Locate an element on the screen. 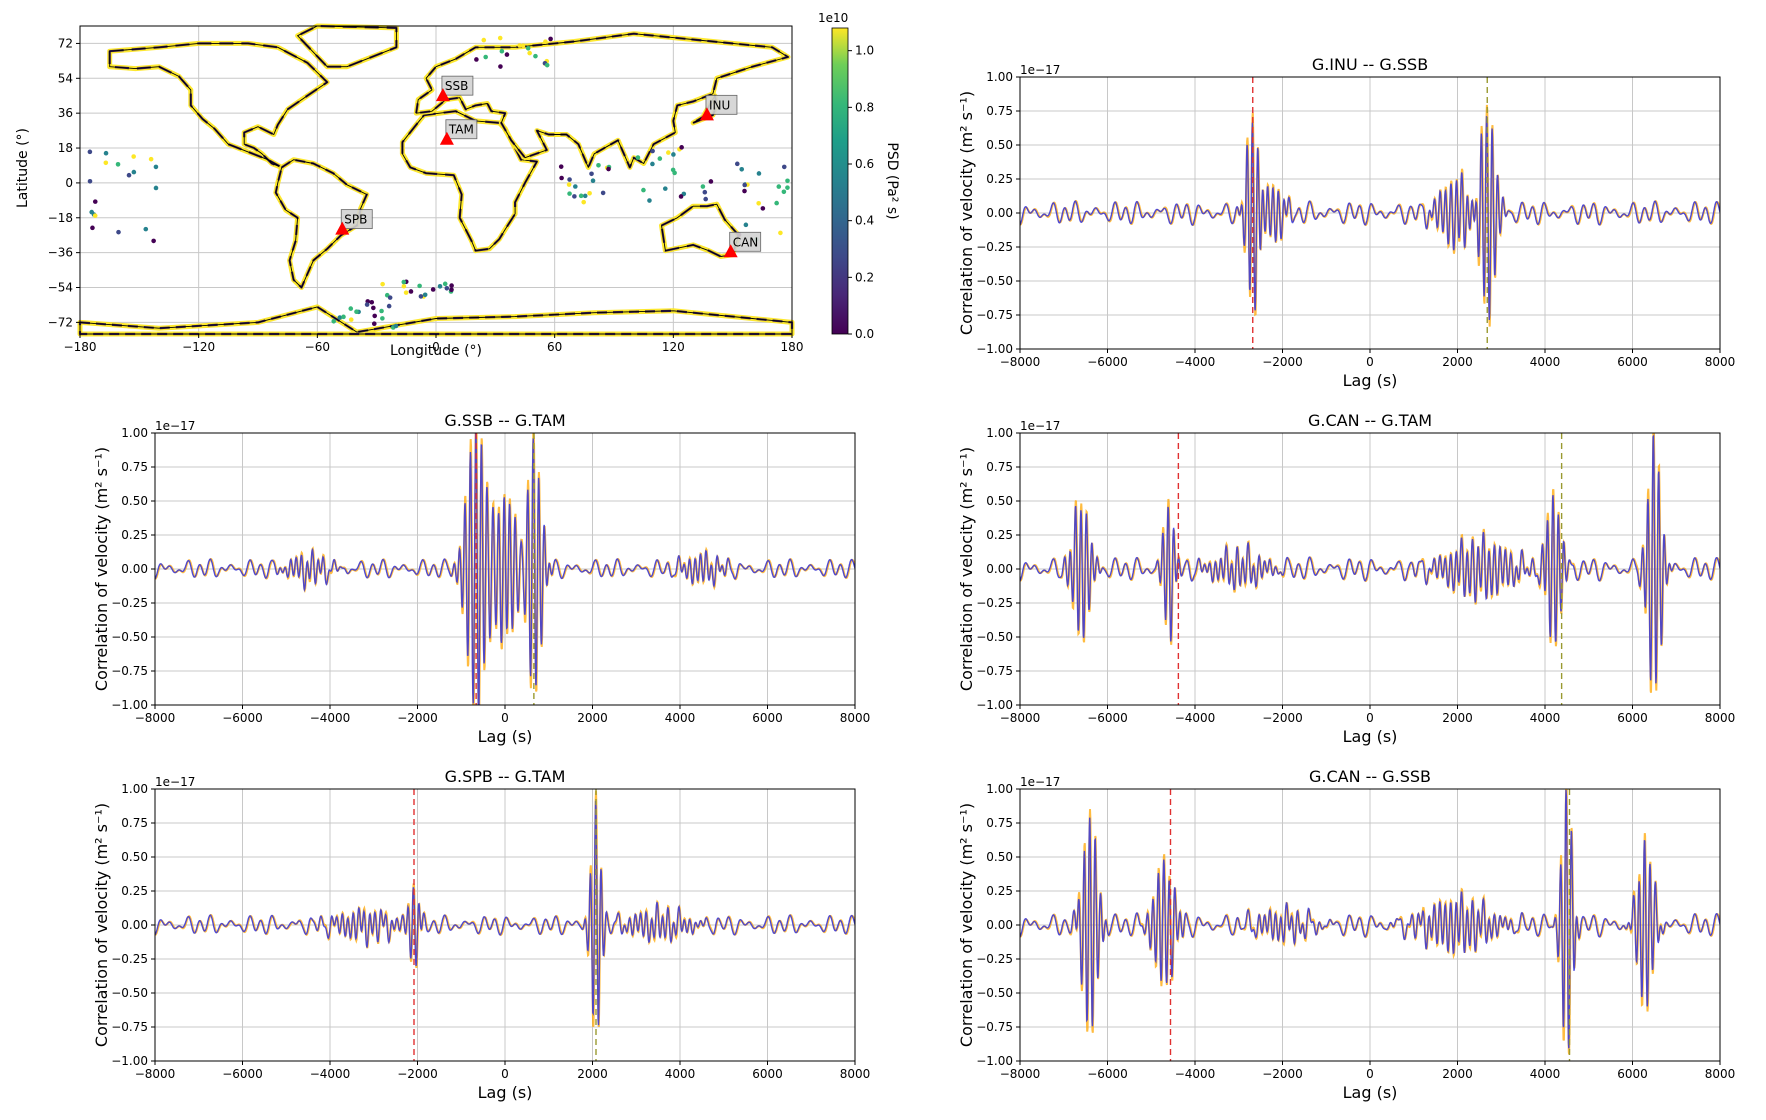 This screenshot has height=1120, width=1766. colorbar-tick-label: 0.6 is located at coordinates (864, 164).